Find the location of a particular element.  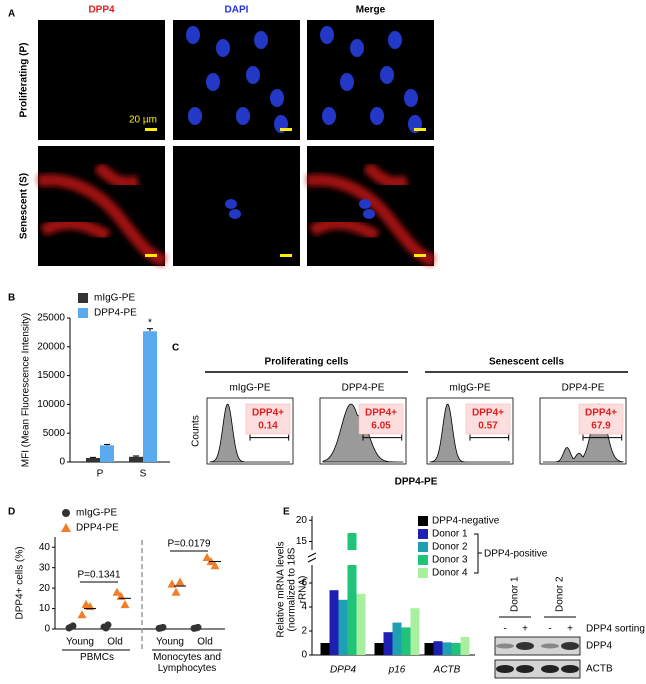

gate-value: 67.9 is located at coordinates (601, 426).